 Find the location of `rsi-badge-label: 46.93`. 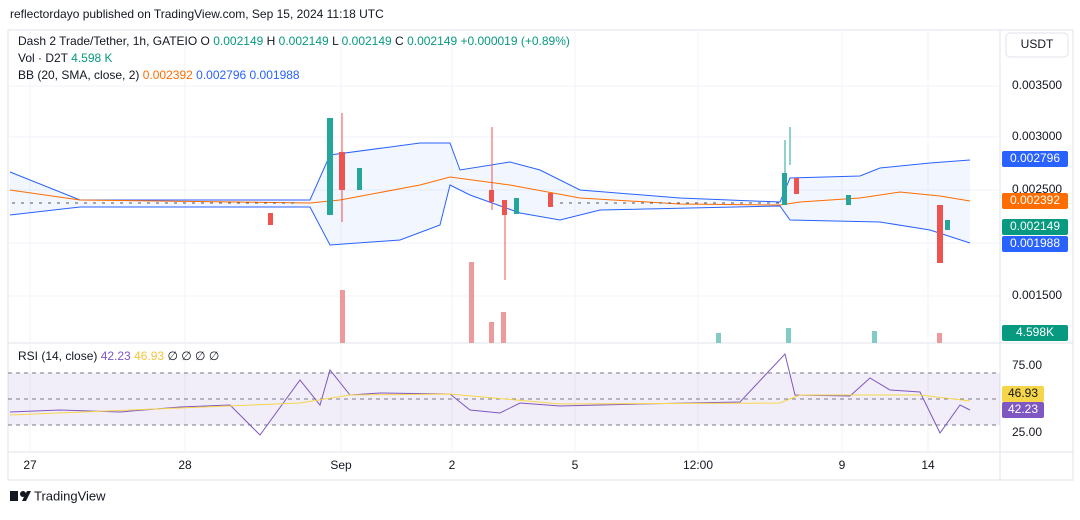

rsi-badge-label: 46.93 is located at coordinates (1023, 393).